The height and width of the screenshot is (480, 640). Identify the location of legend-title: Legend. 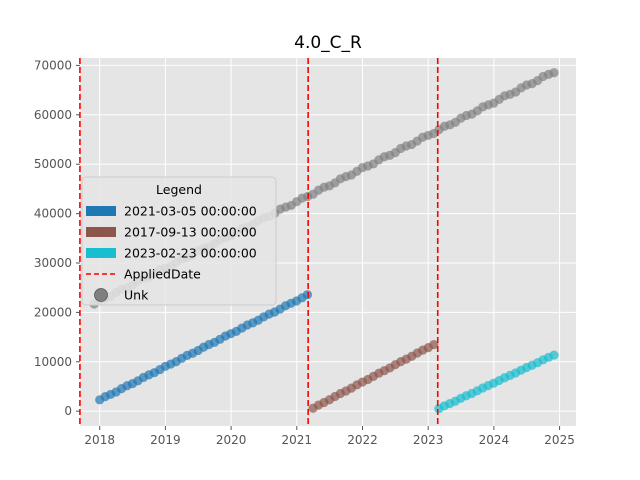
(179, 189).